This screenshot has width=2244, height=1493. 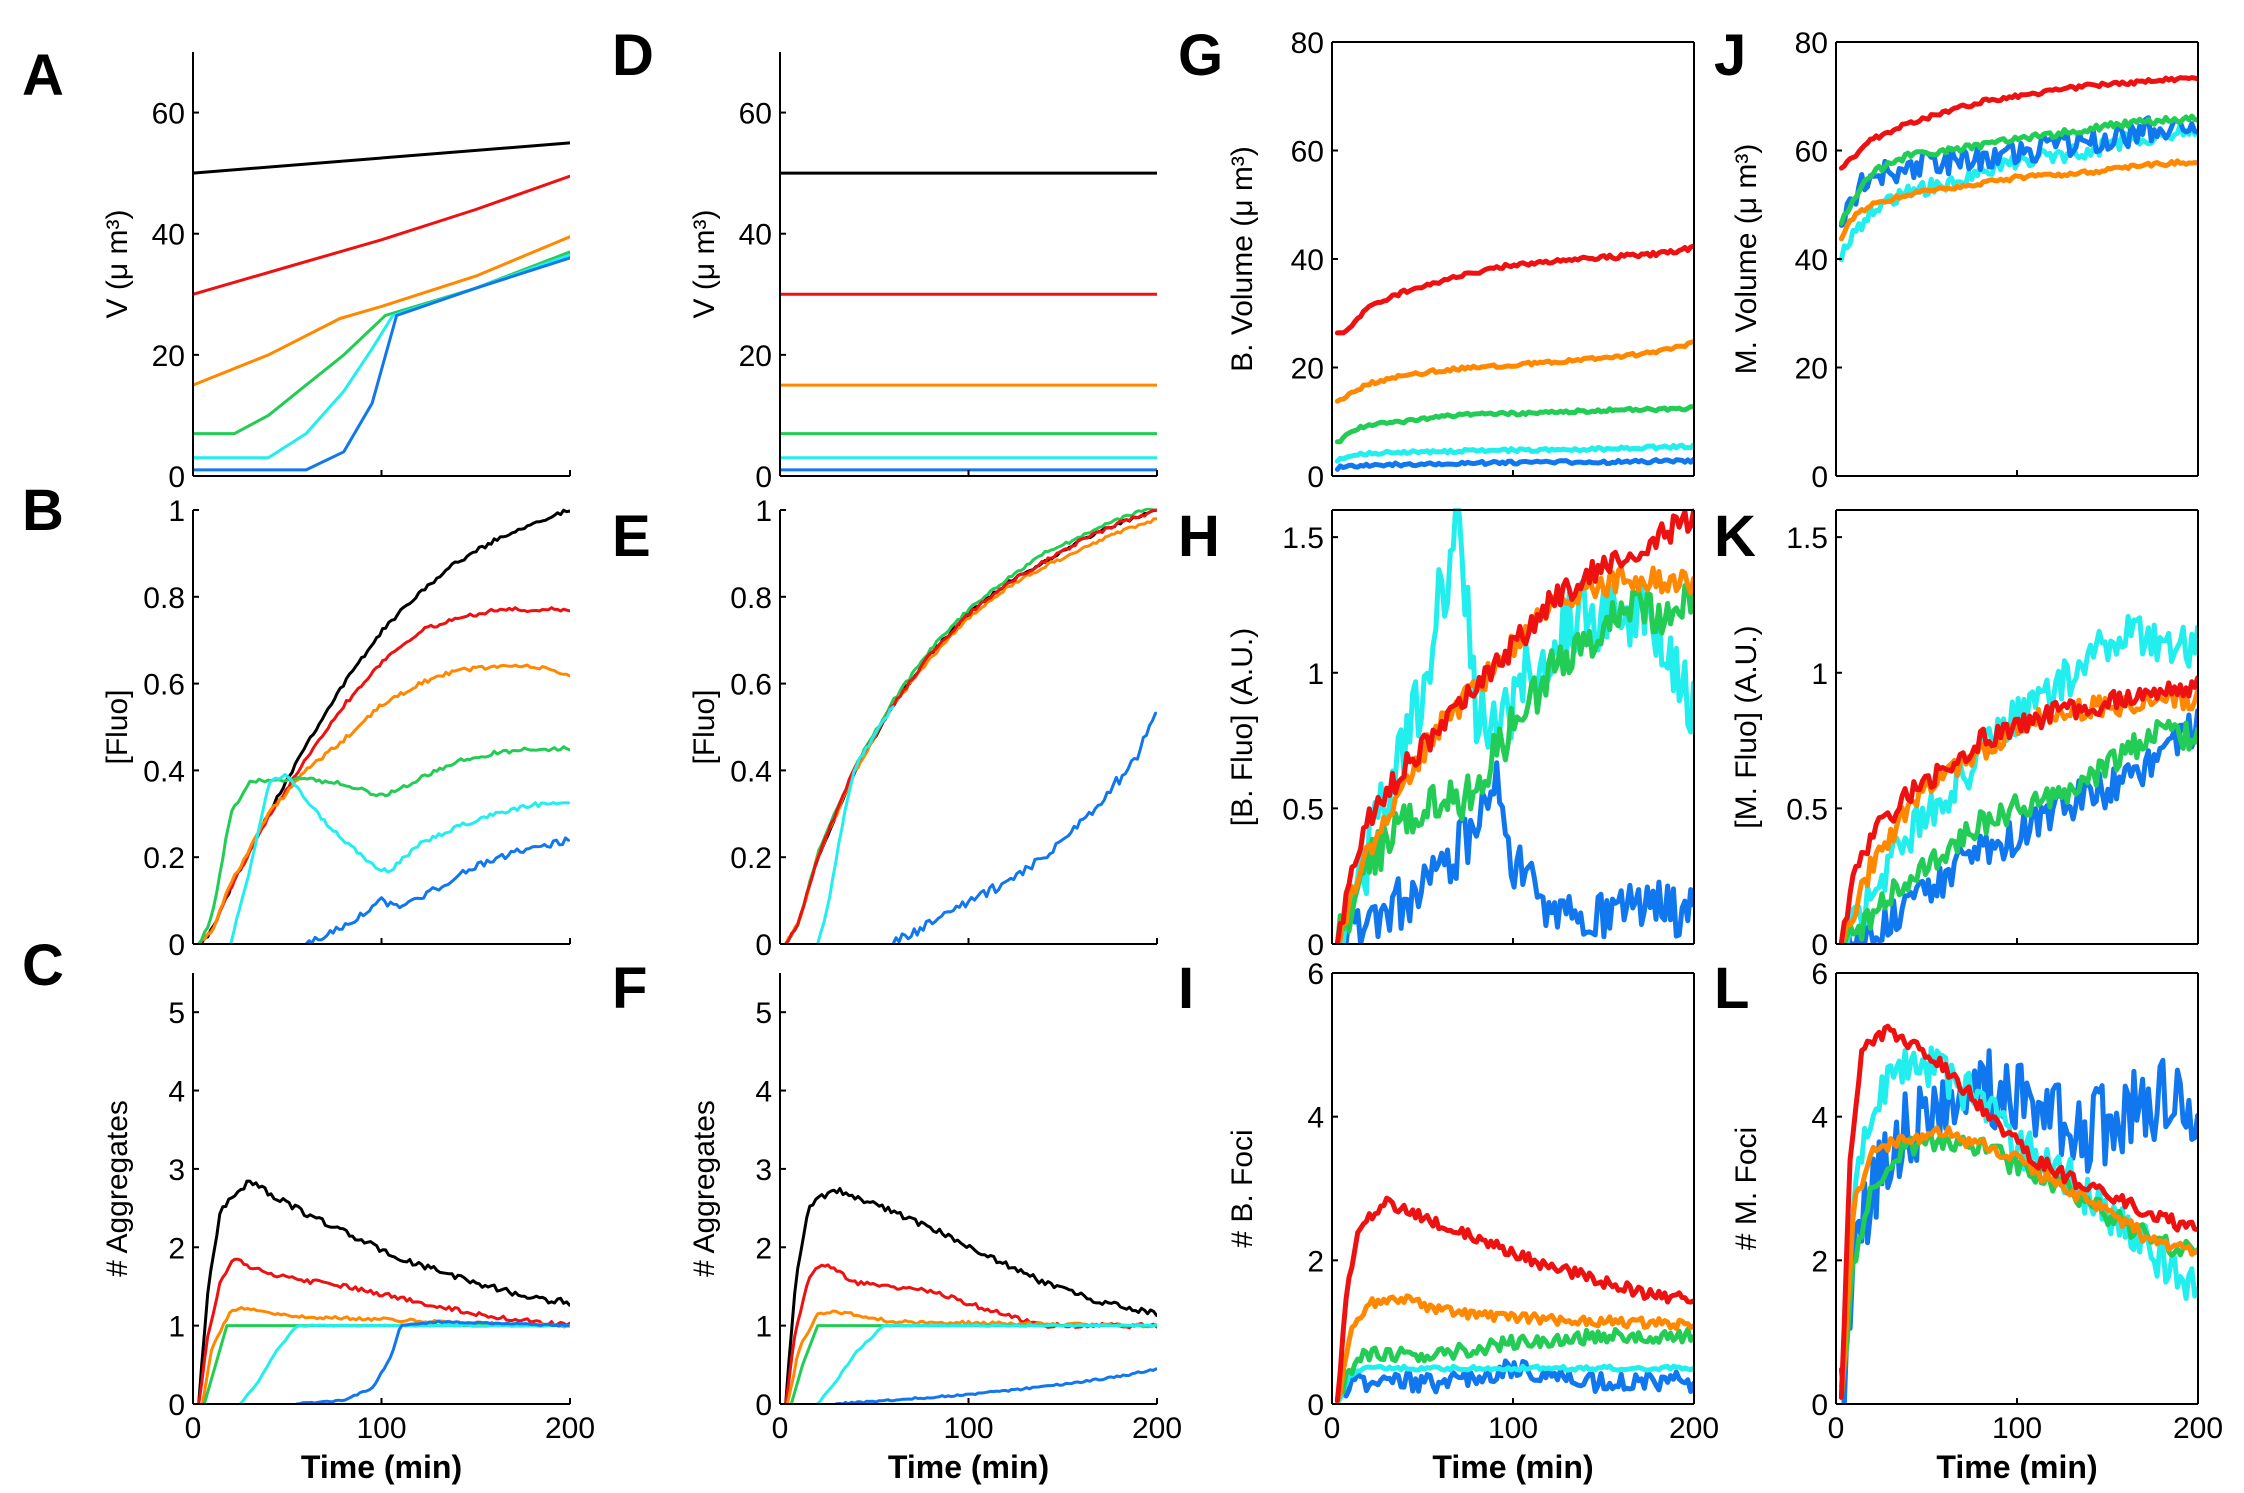 What do you see at coordinates (1199, 536) in the screenshot?
I see `panel-letter: H` at bounding box center [1199, 536].